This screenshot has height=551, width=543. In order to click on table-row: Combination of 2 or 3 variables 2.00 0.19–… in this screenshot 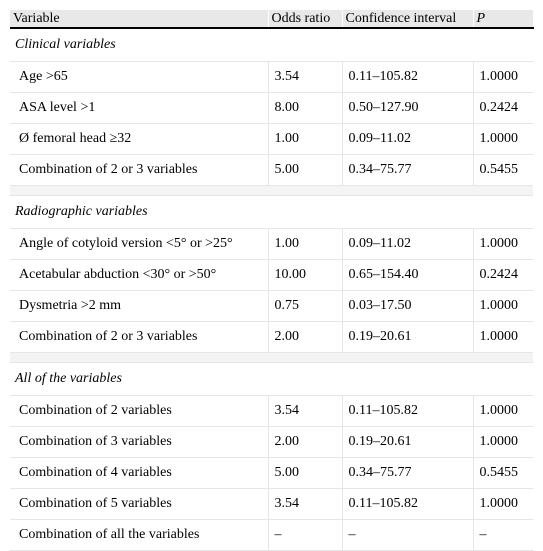, I will do `click(271, 337)`.